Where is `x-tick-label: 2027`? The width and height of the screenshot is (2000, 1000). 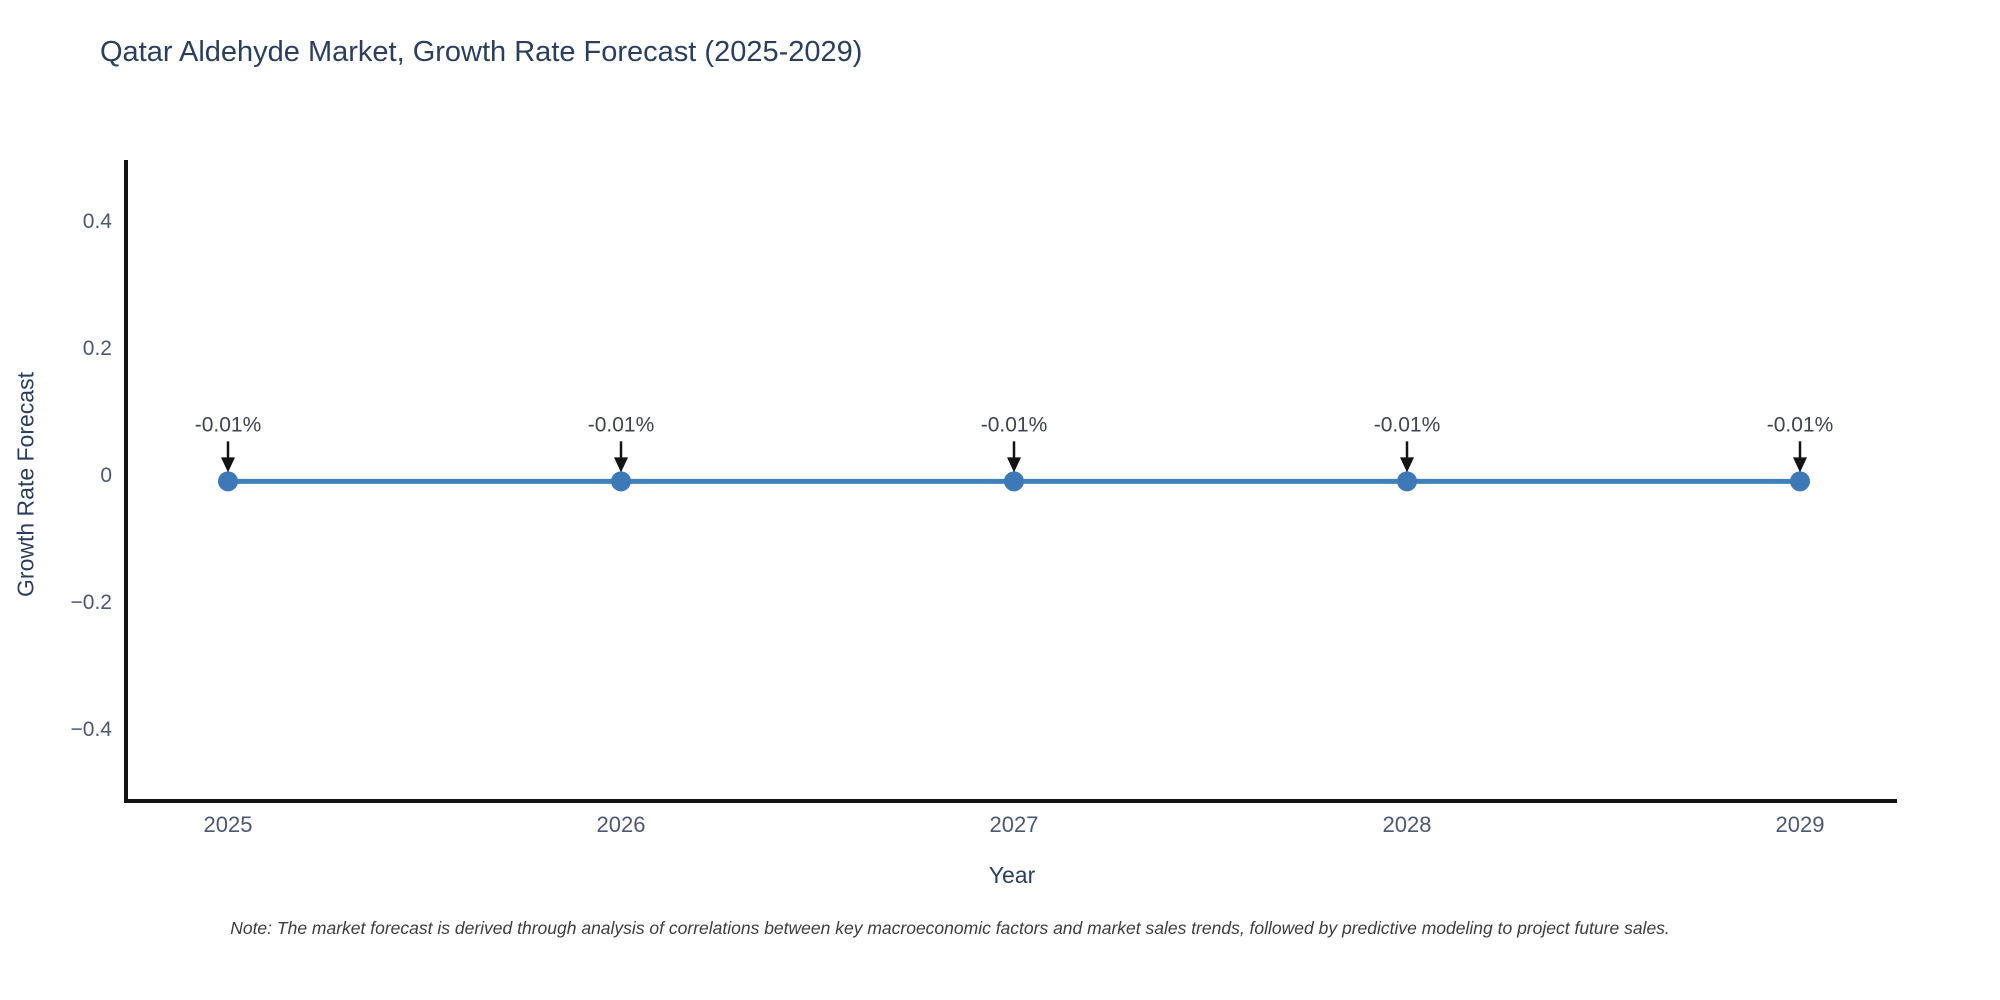 x-tick-label: 2027 is located at coordinates (1014, 824).